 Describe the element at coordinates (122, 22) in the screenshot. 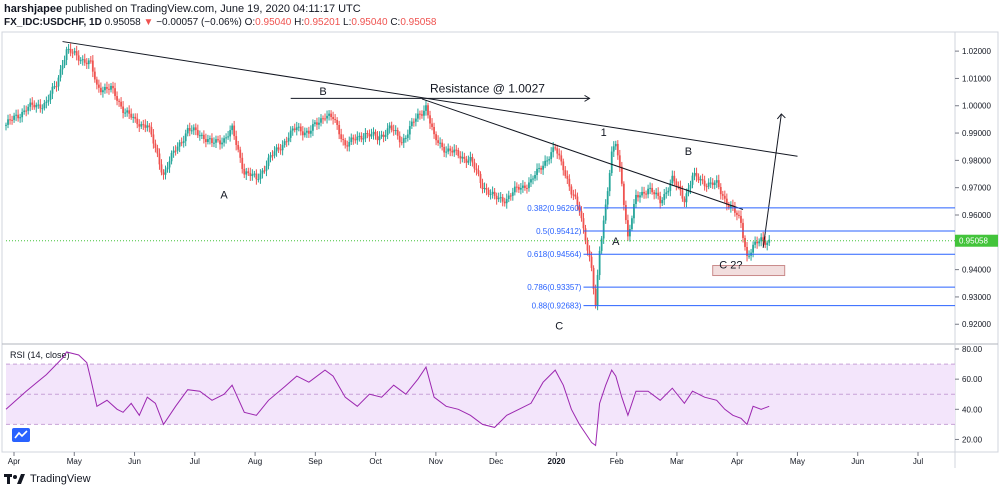

I see `last-price: 0.95058` at that location.